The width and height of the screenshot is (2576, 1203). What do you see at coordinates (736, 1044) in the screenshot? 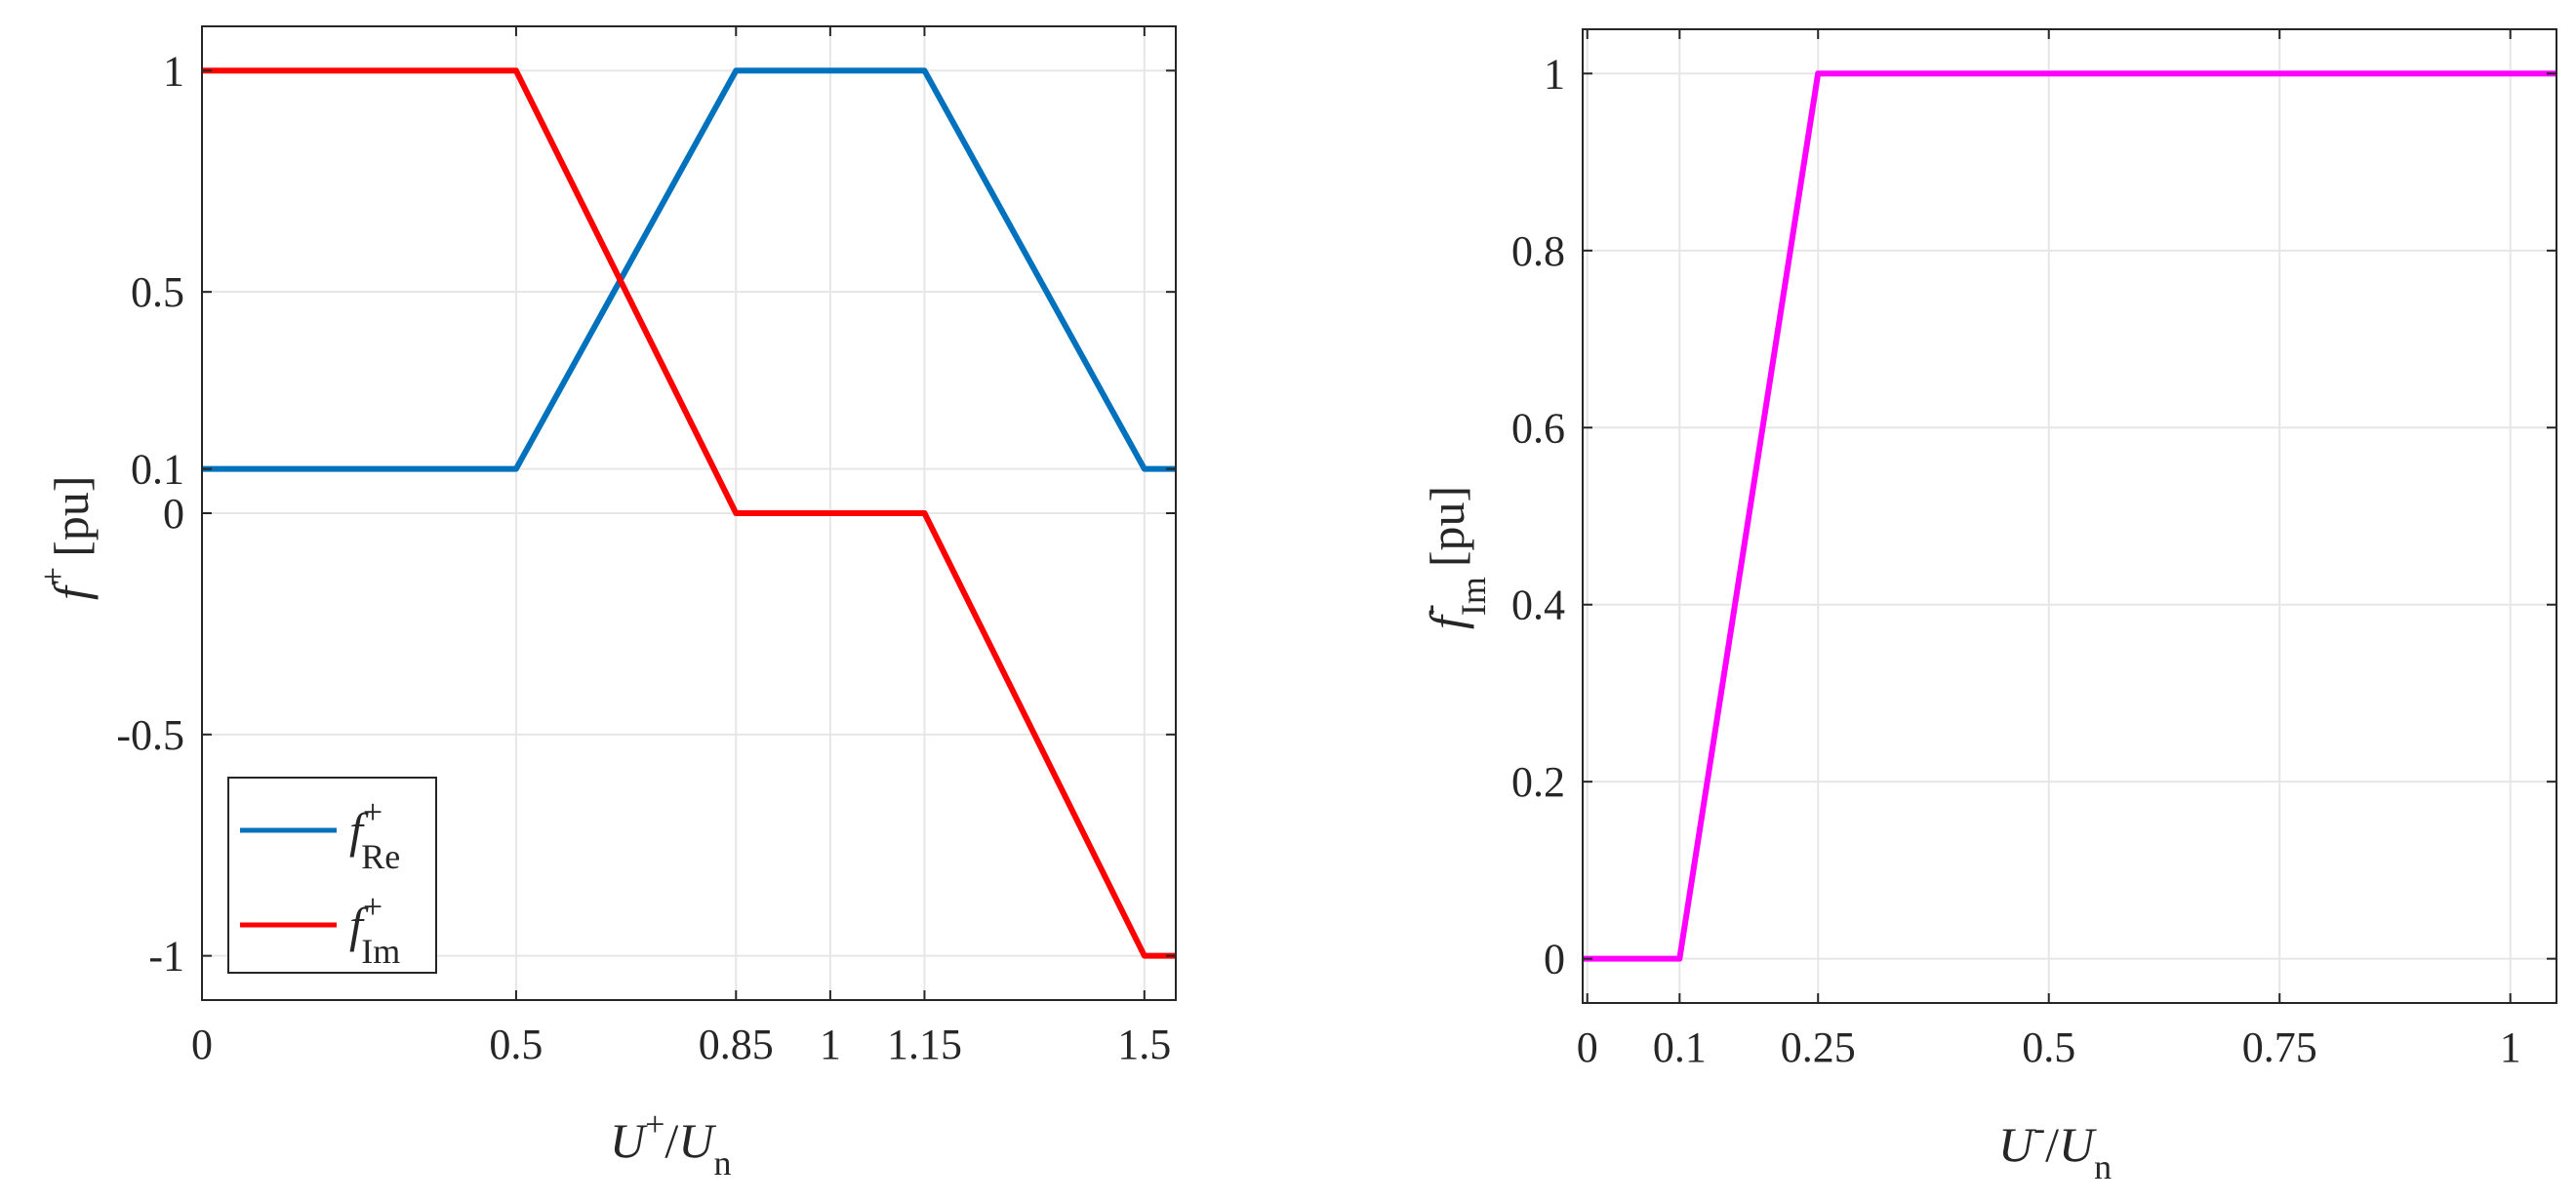
I see `x-tick-label: 0.85` at bounding box center [736, 1044].